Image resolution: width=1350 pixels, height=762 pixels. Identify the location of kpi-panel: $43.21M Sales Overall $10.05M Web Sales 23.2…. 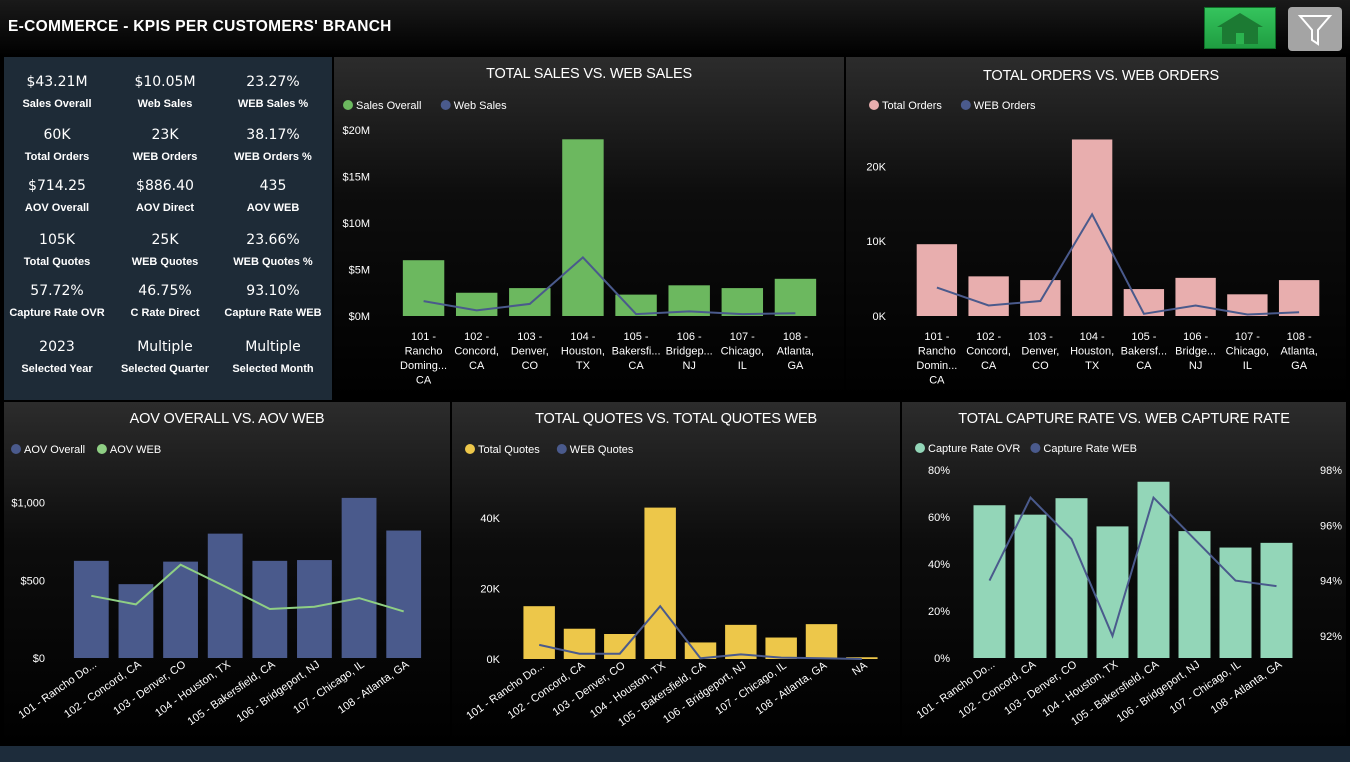
(168, 228).